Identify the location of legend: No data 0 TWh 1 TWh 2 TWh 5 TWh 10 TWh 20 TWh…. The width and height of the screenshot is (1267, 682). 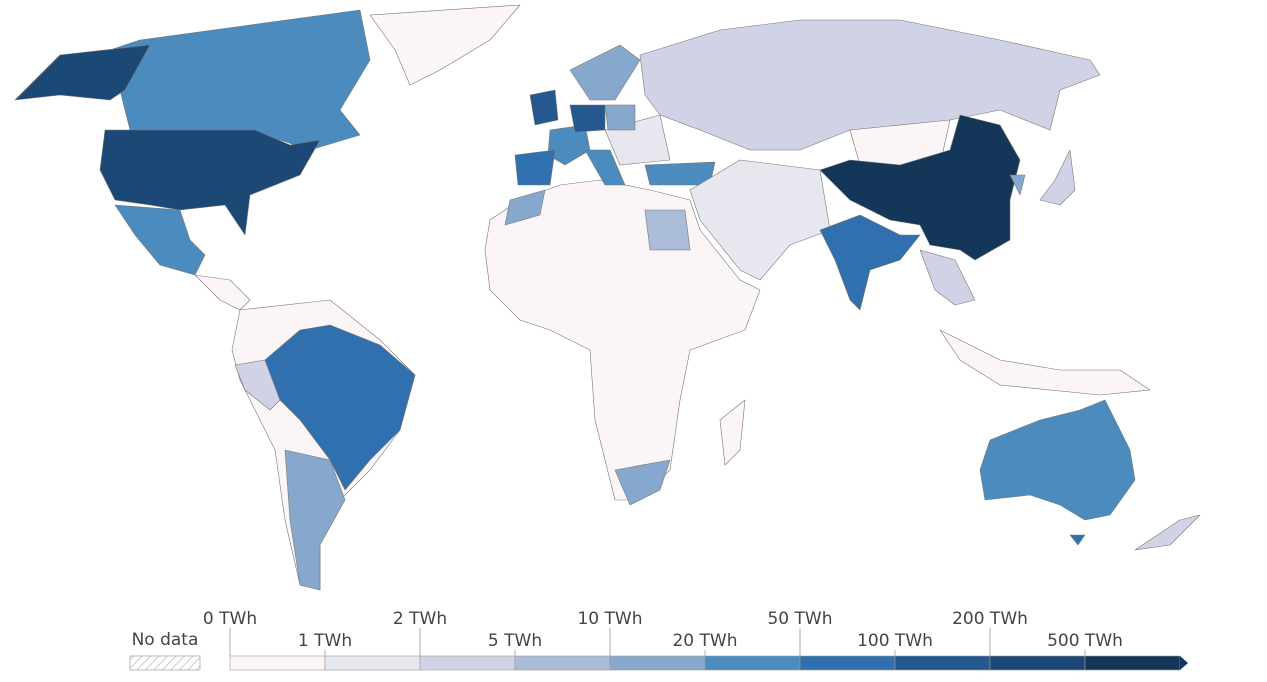
(658, 640).